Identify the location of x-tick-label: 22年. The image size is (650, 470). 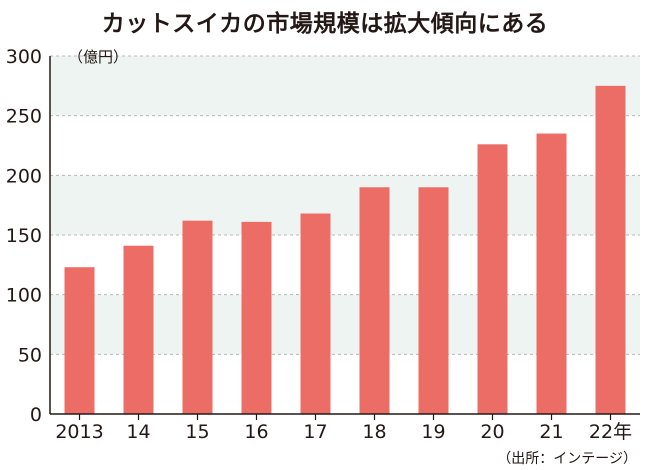
(610, 432).